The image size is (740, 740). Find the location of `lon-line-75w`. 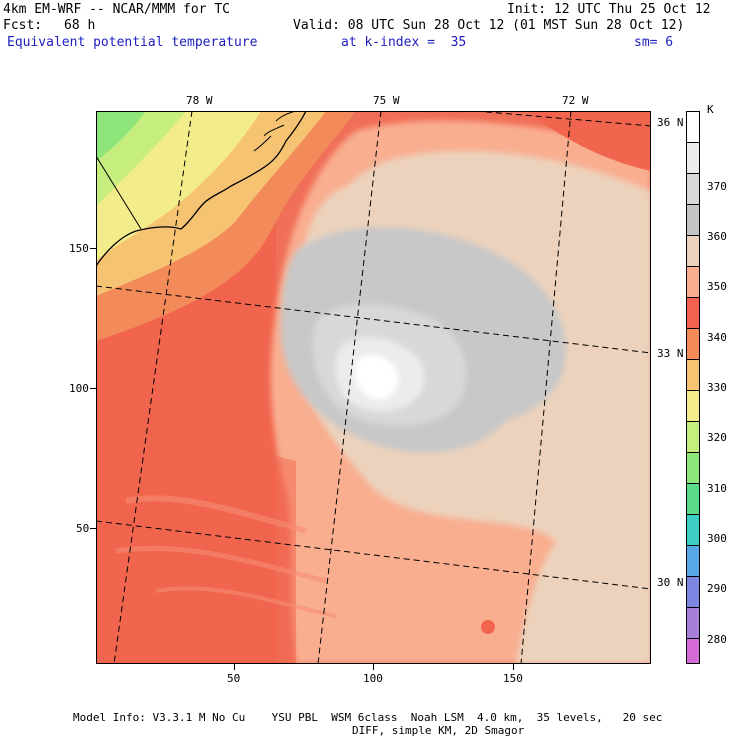

lon-line-75w is located at coordinates (349, 387).